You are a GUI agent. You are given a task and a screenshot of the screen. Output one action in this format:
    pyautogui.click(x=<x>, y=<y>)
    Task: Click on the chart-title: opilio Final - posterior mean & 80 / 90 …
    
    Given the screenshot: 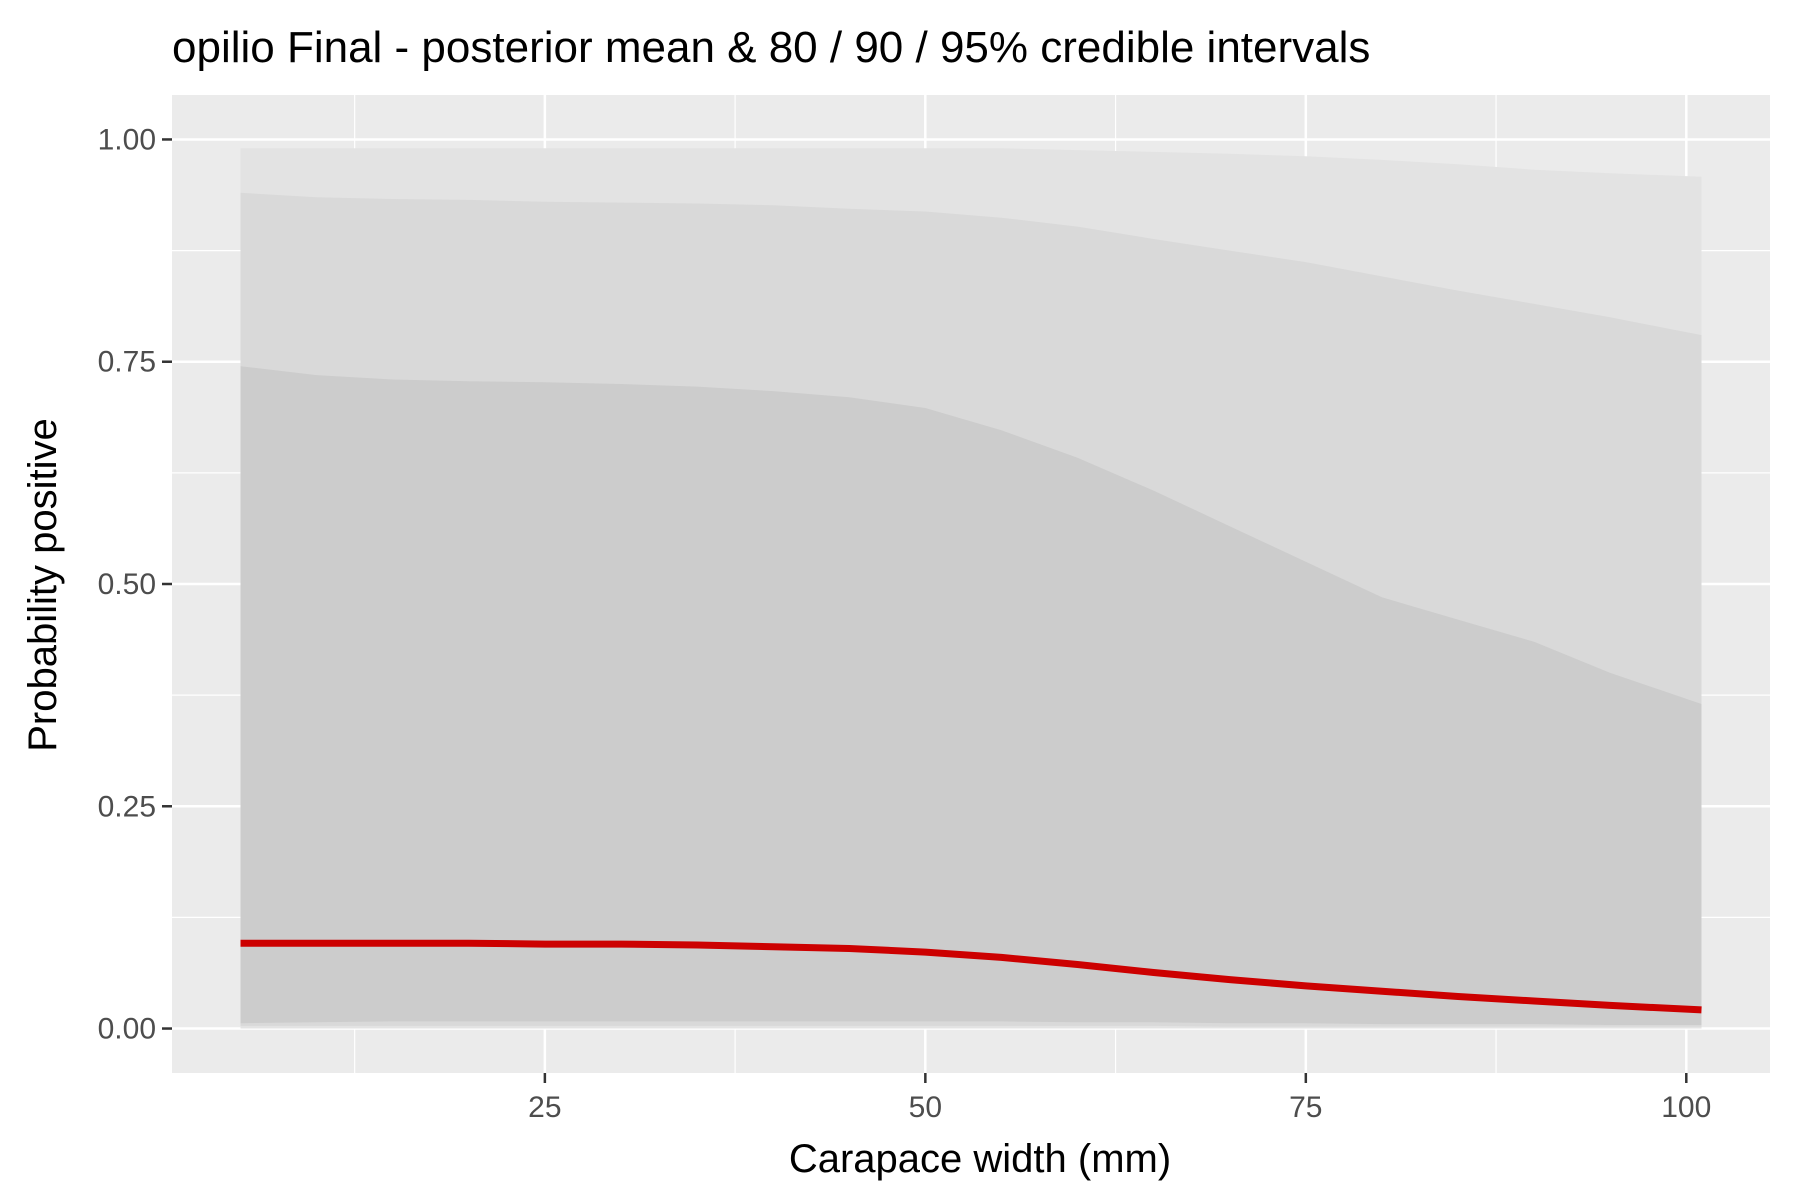 What is the action you would take?
    pyautogui.click(x=771, y=47)
    